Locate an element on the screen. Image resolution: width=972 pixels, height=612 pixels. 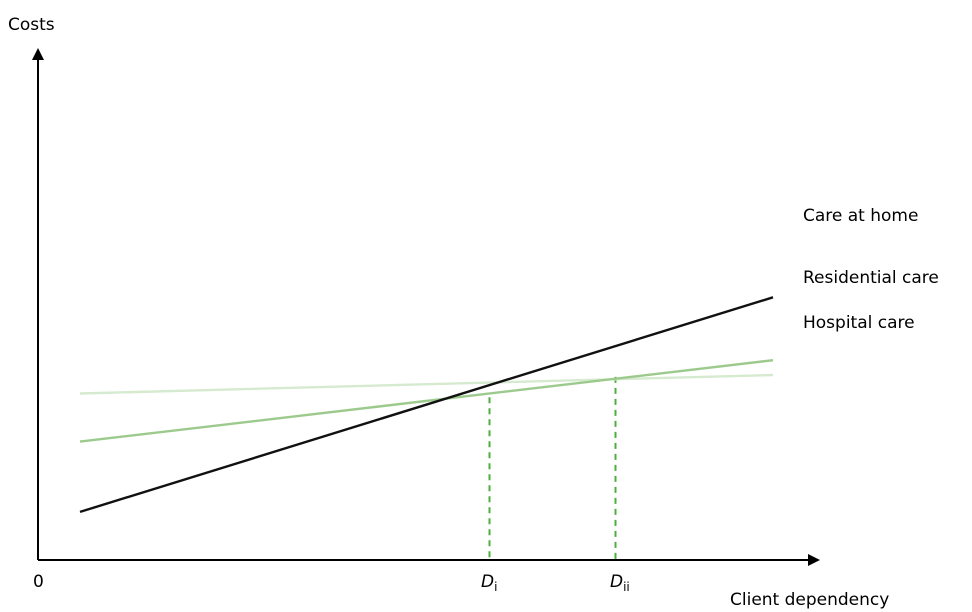
y-axis-title: Costs is located at coordinates (31, 25).